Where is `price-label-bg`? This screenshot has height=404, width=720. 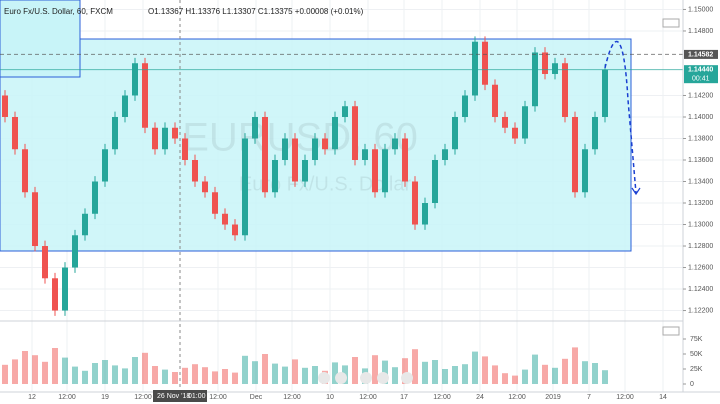
price-label-bg is located at coordinates (701, 54).